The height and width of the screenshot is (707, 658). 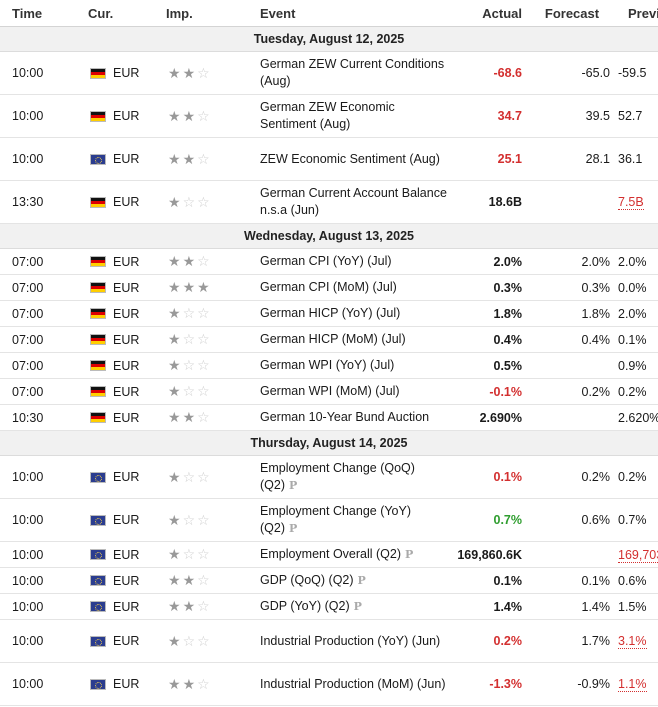 What do you see at coordinates (326, 261) in the screenshot?
I see `event-title: German CPI (YoY) (Jul)` at bounding box center [326, 261].